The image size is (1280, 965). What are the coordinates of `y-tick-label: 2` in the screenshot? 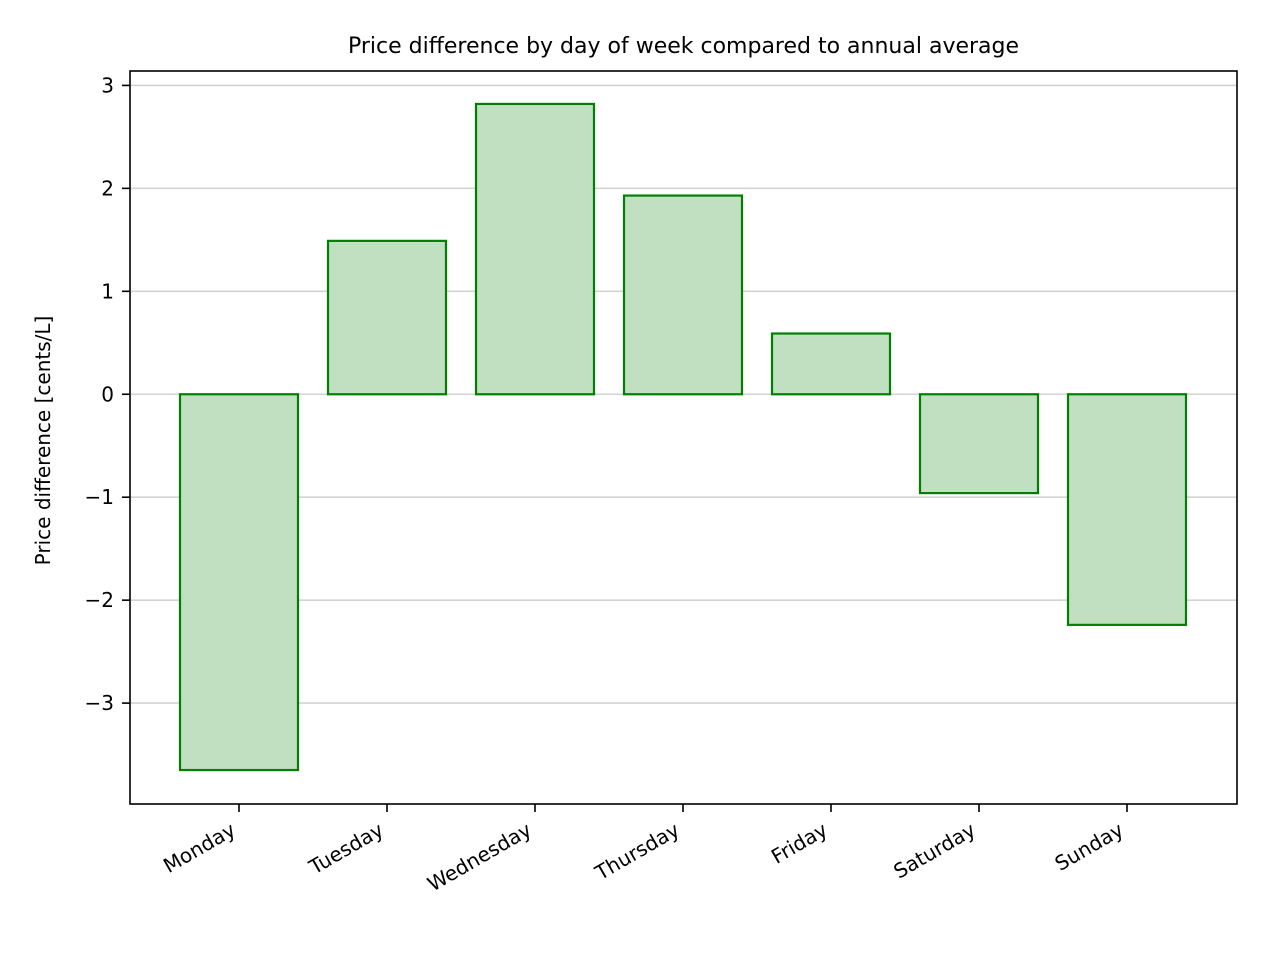 It's located at (107, 188).